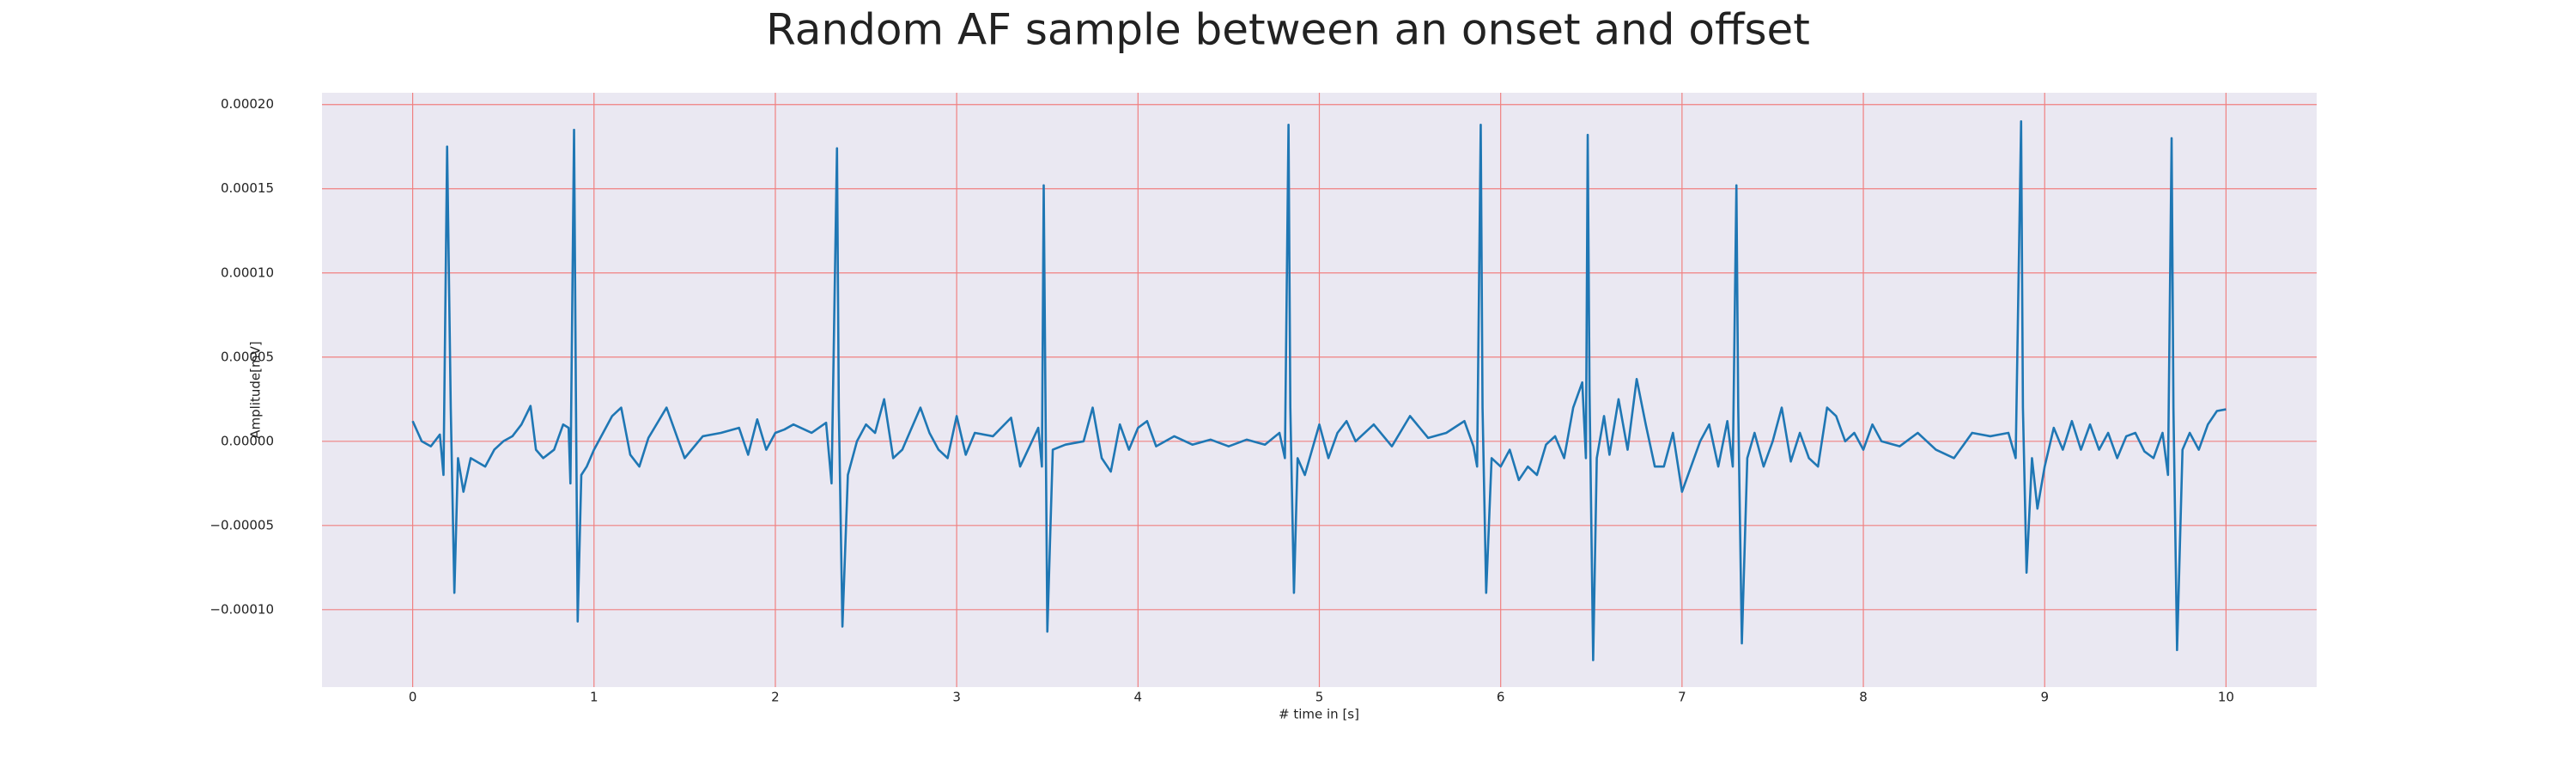  Describe the element at coordinates (256, 389) in the screenshot. I see `y-axis-label: Amplitude[mV]` at that location.